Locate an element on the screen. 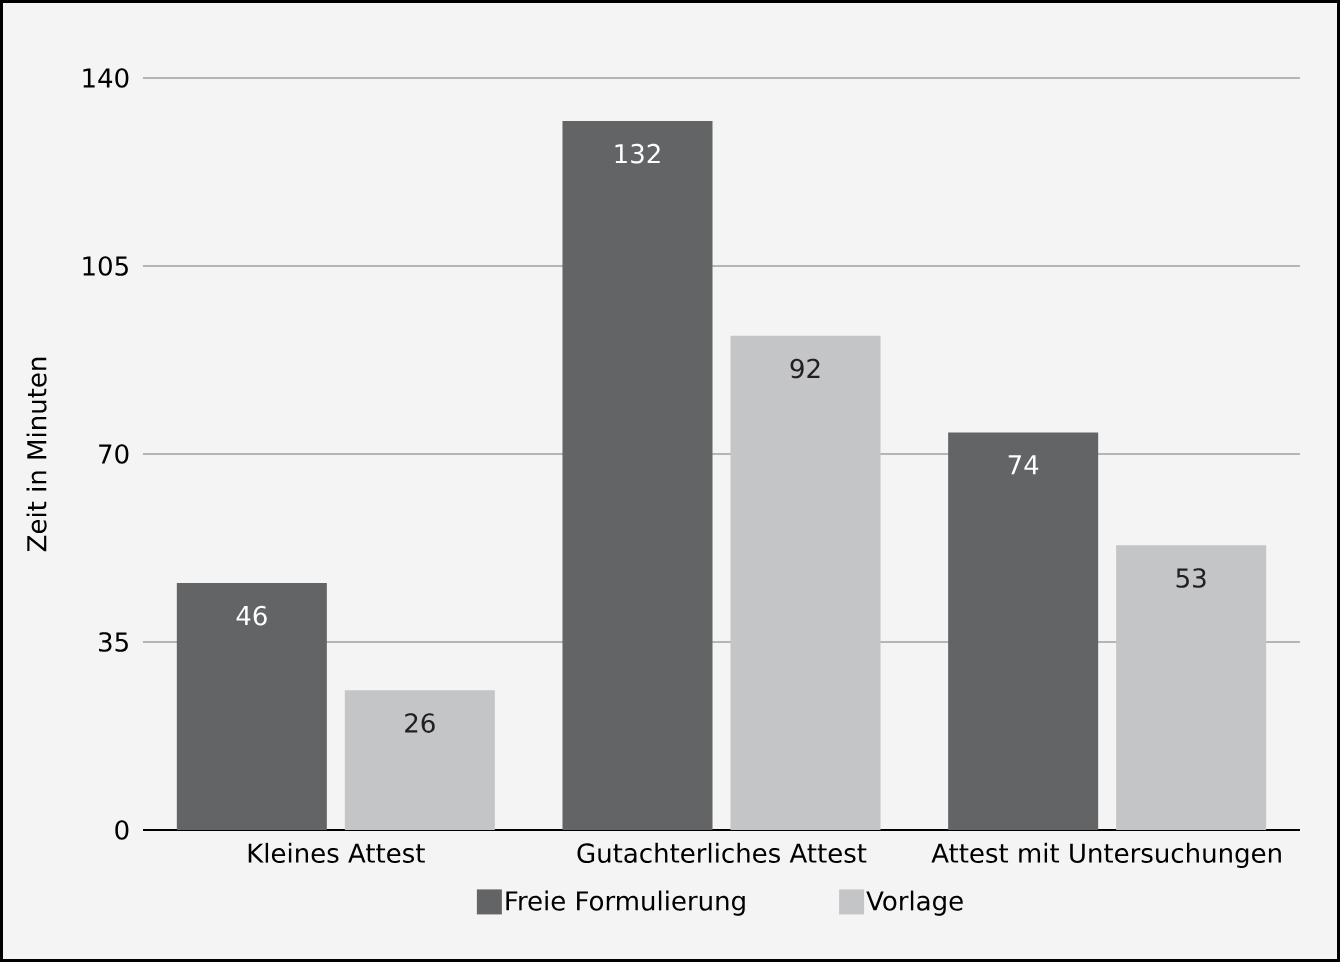 The height and width of the screenshot is (962, 1340). data-label: 74 is located at coordinates (1023, 465).